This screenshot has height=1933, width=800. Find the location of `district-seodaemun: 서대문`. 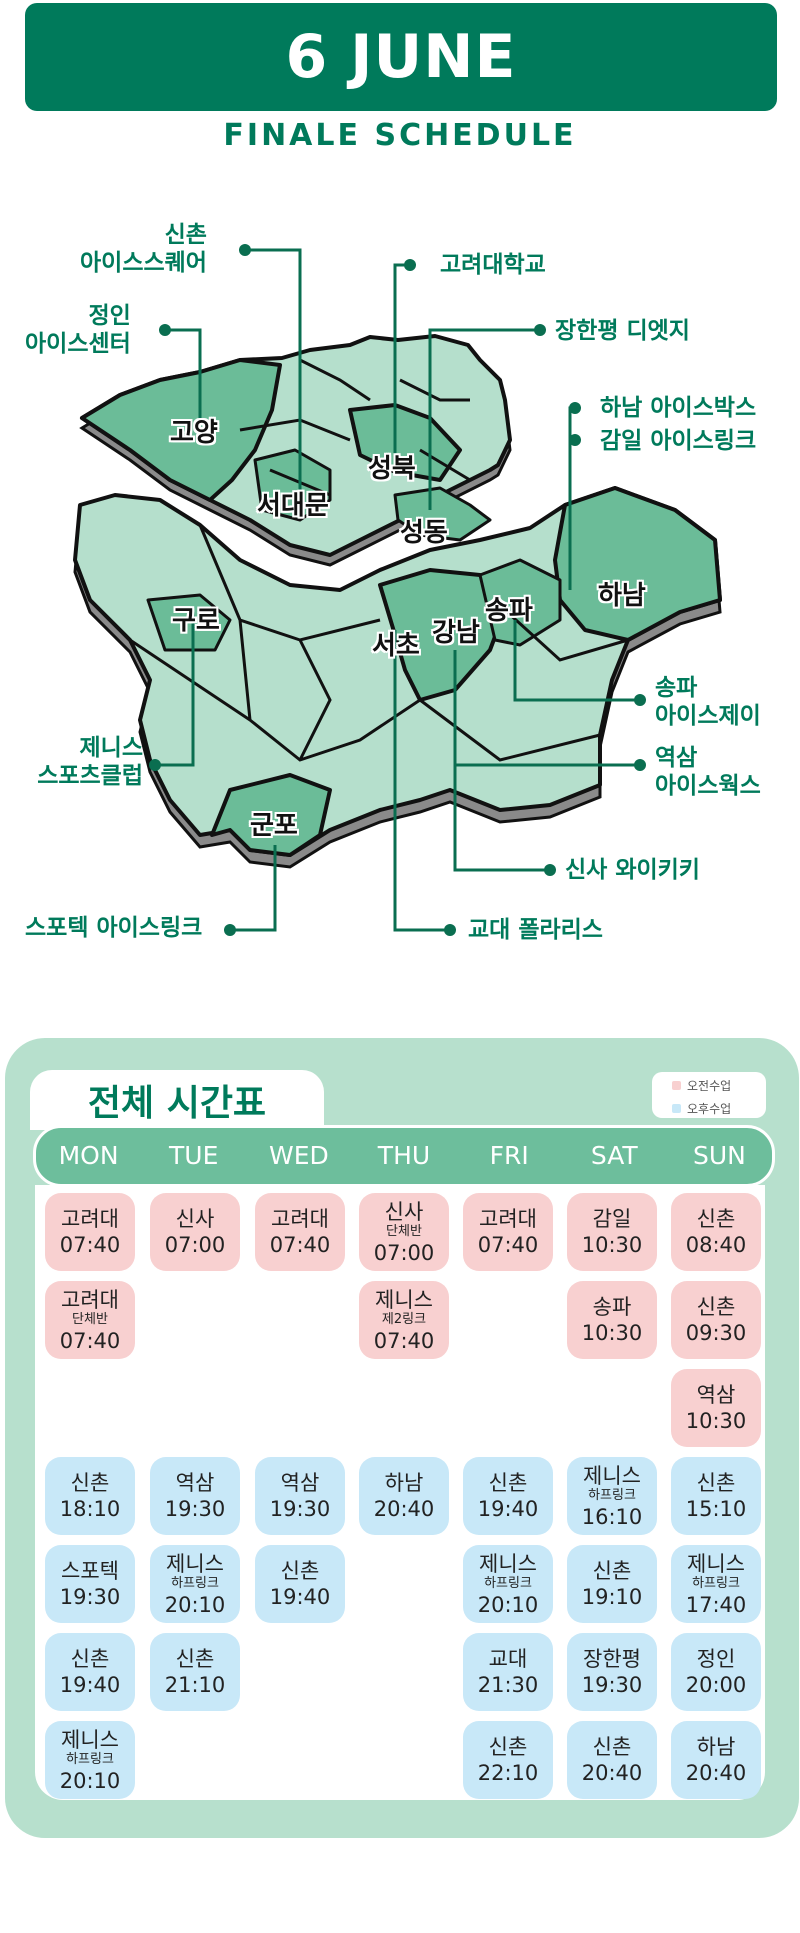

district-seodaemun: 서대문 is located at coordinates (293, 506).